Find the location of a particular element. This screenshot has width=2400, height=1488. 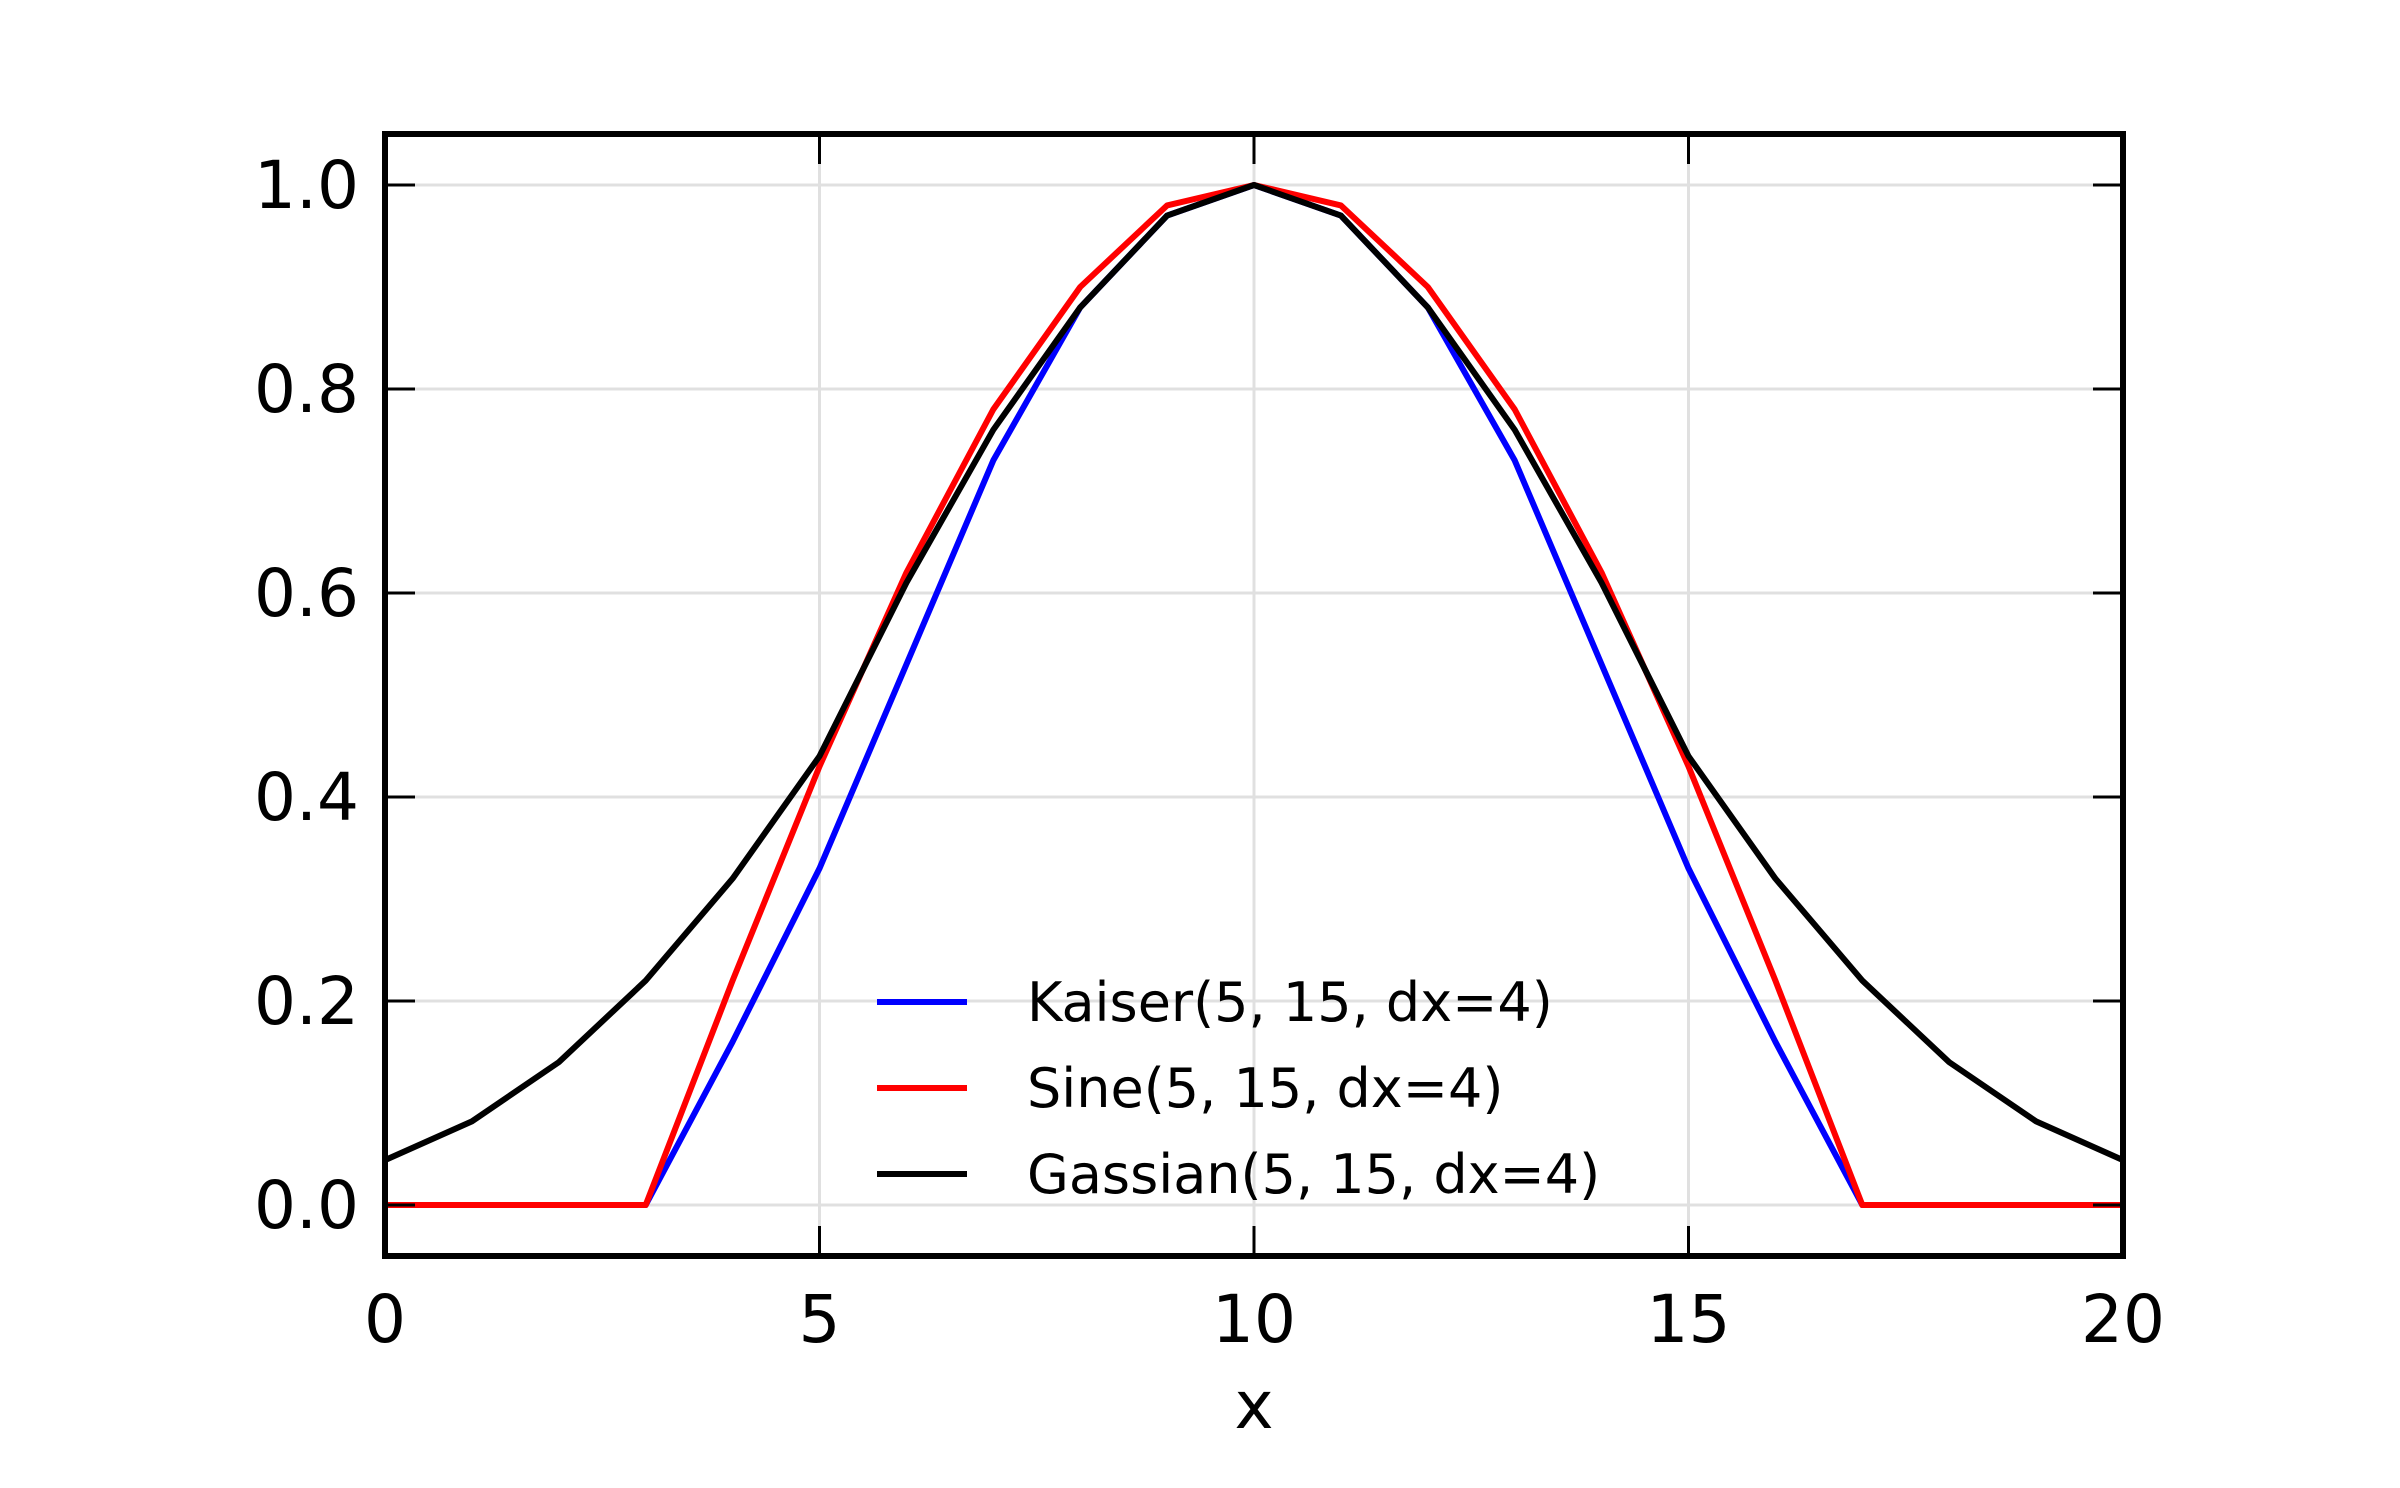

y-tick-label: 0.2 is located at coordinates (306, 1001).